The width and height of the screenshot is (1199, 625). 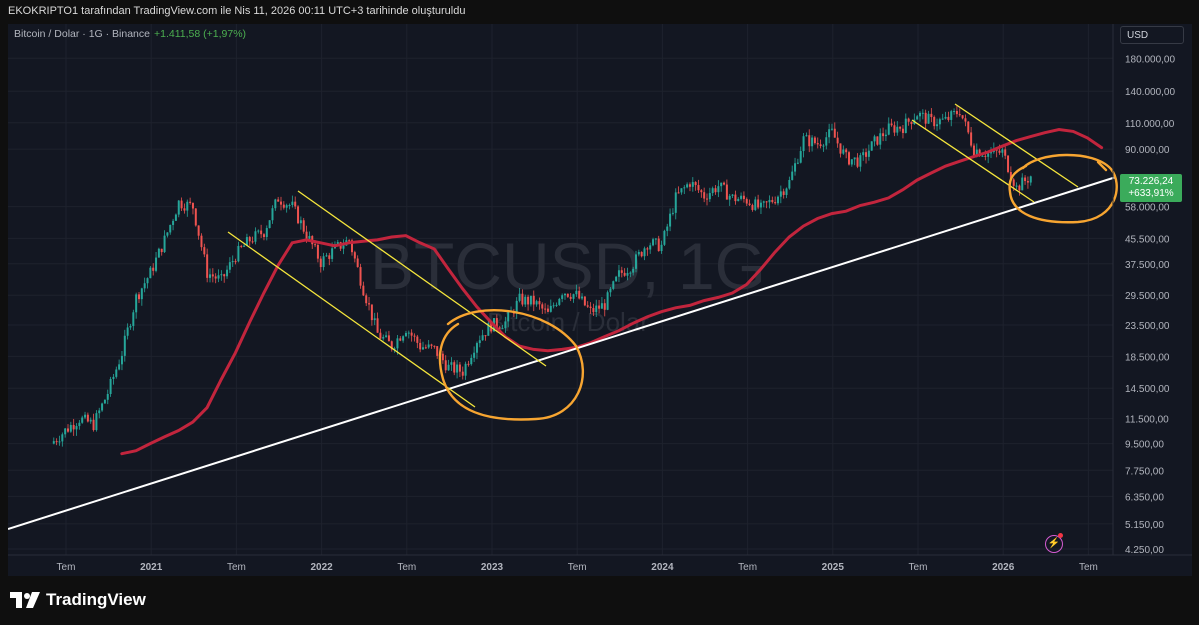 I want to click on lightning-icon: ⚡, so click(x=1054, y=544).